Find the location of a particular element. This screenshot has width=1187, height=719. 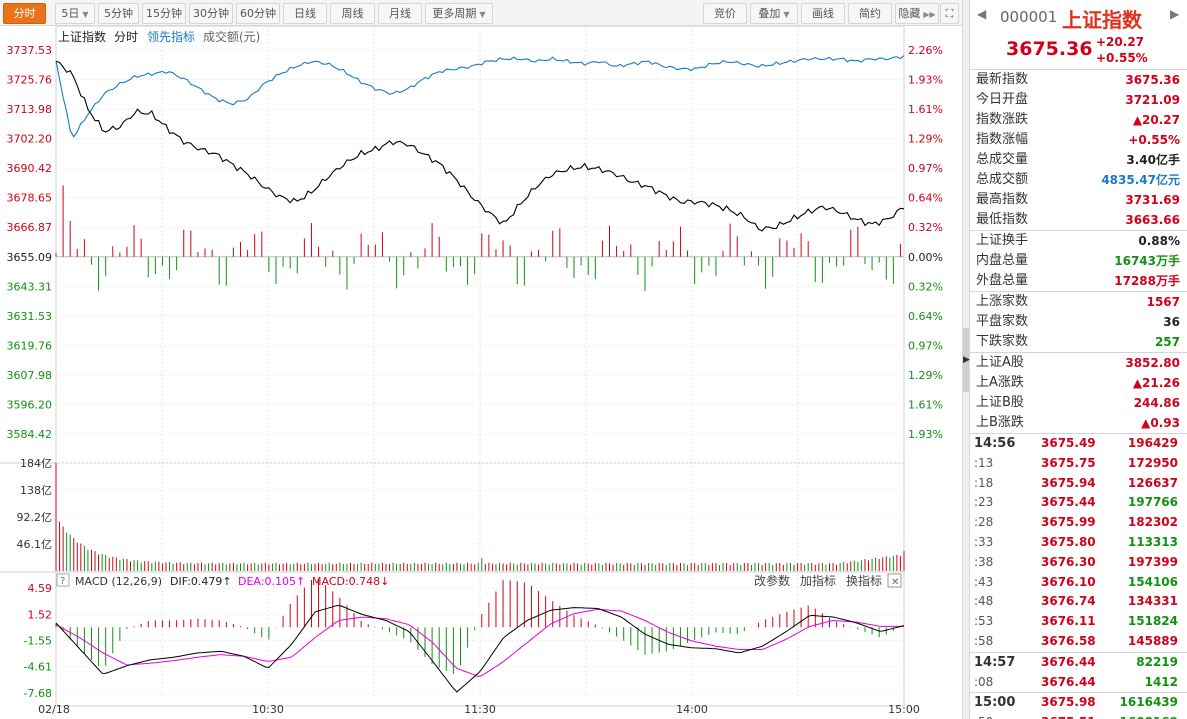

tick-time: :48 is located at coordinates (984, 601).